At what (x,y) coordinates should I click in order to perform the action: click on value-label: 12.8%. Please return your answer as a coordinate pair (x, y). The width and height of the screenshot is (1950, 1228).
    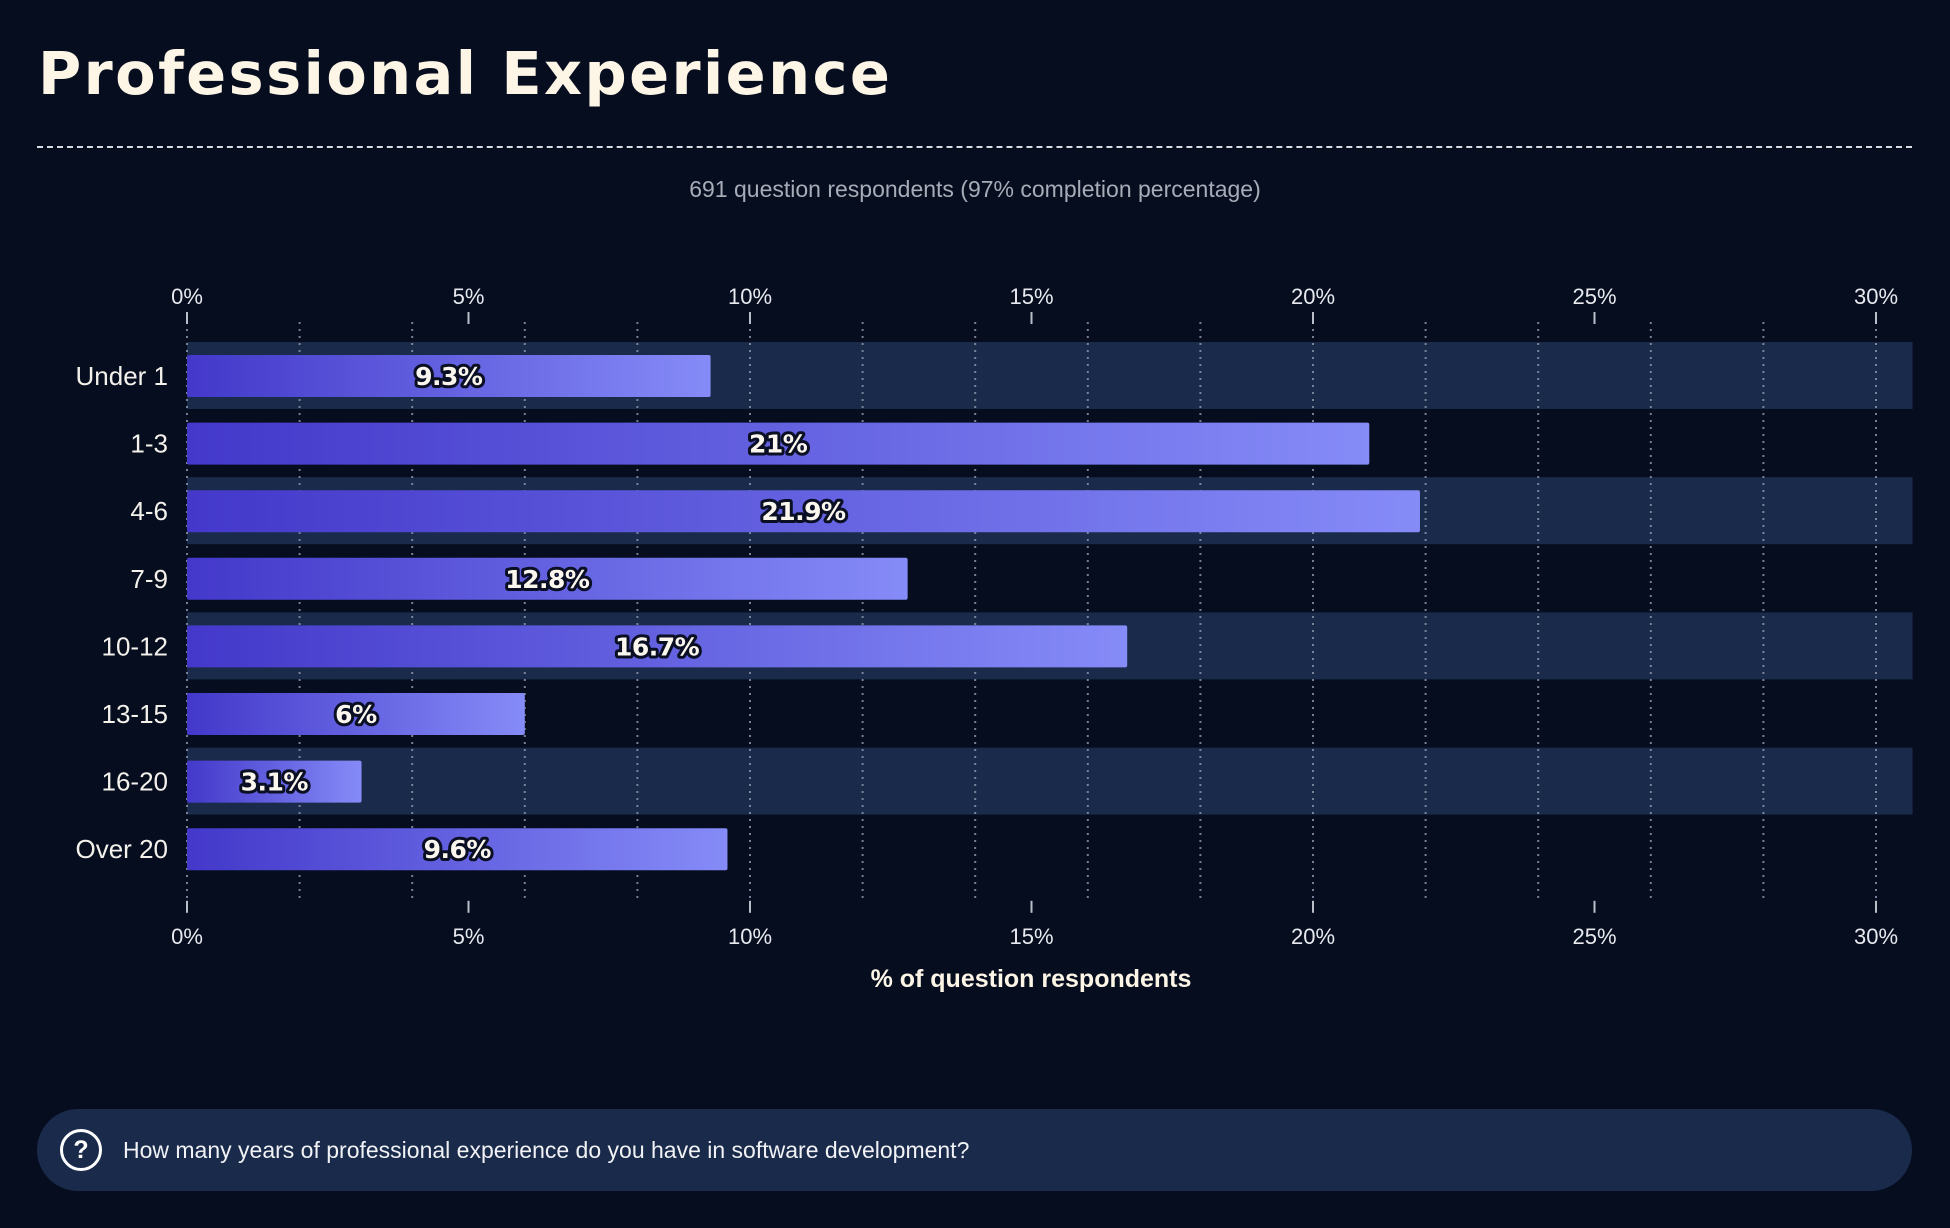
    Looking at the image, I should click on (547, 579).